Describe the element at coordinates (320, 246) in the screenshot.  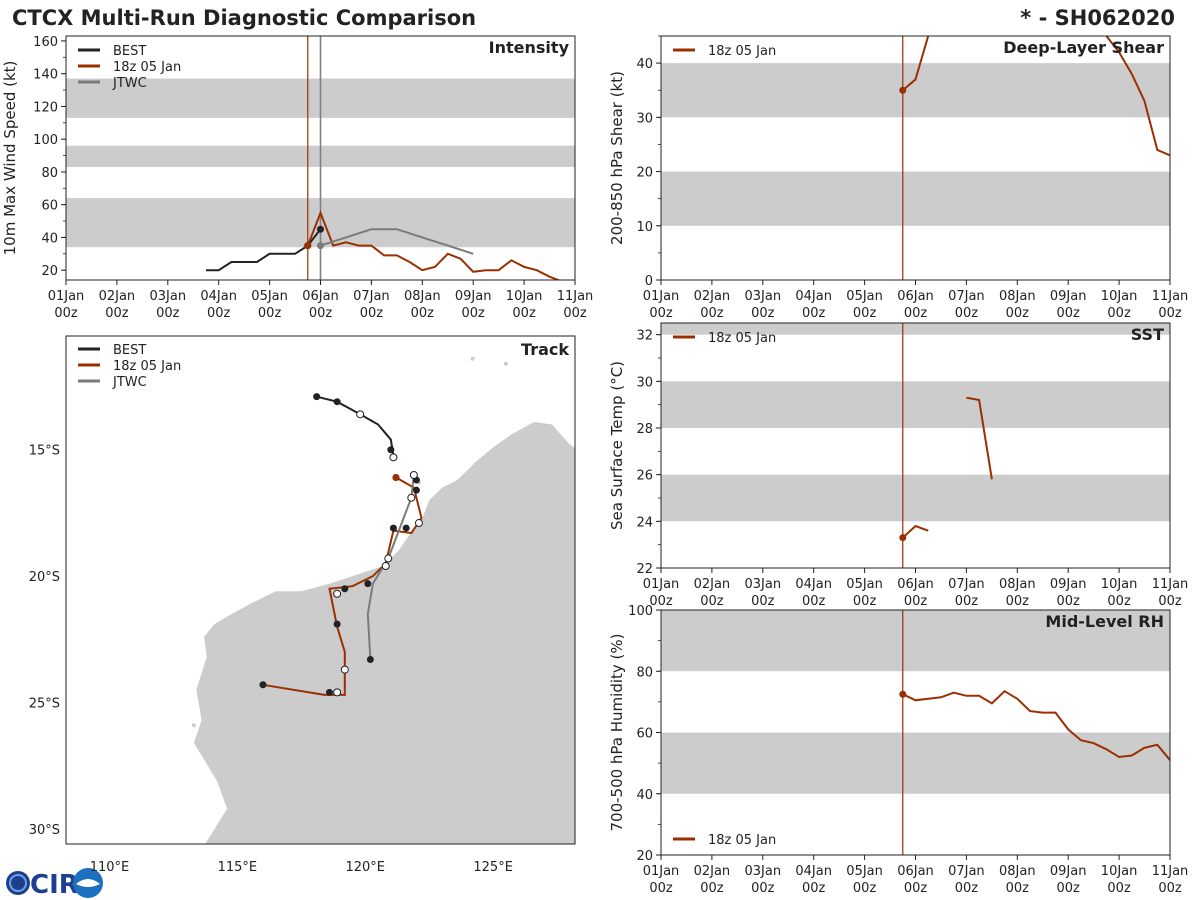
I see `series-point-jtwc` at that location.